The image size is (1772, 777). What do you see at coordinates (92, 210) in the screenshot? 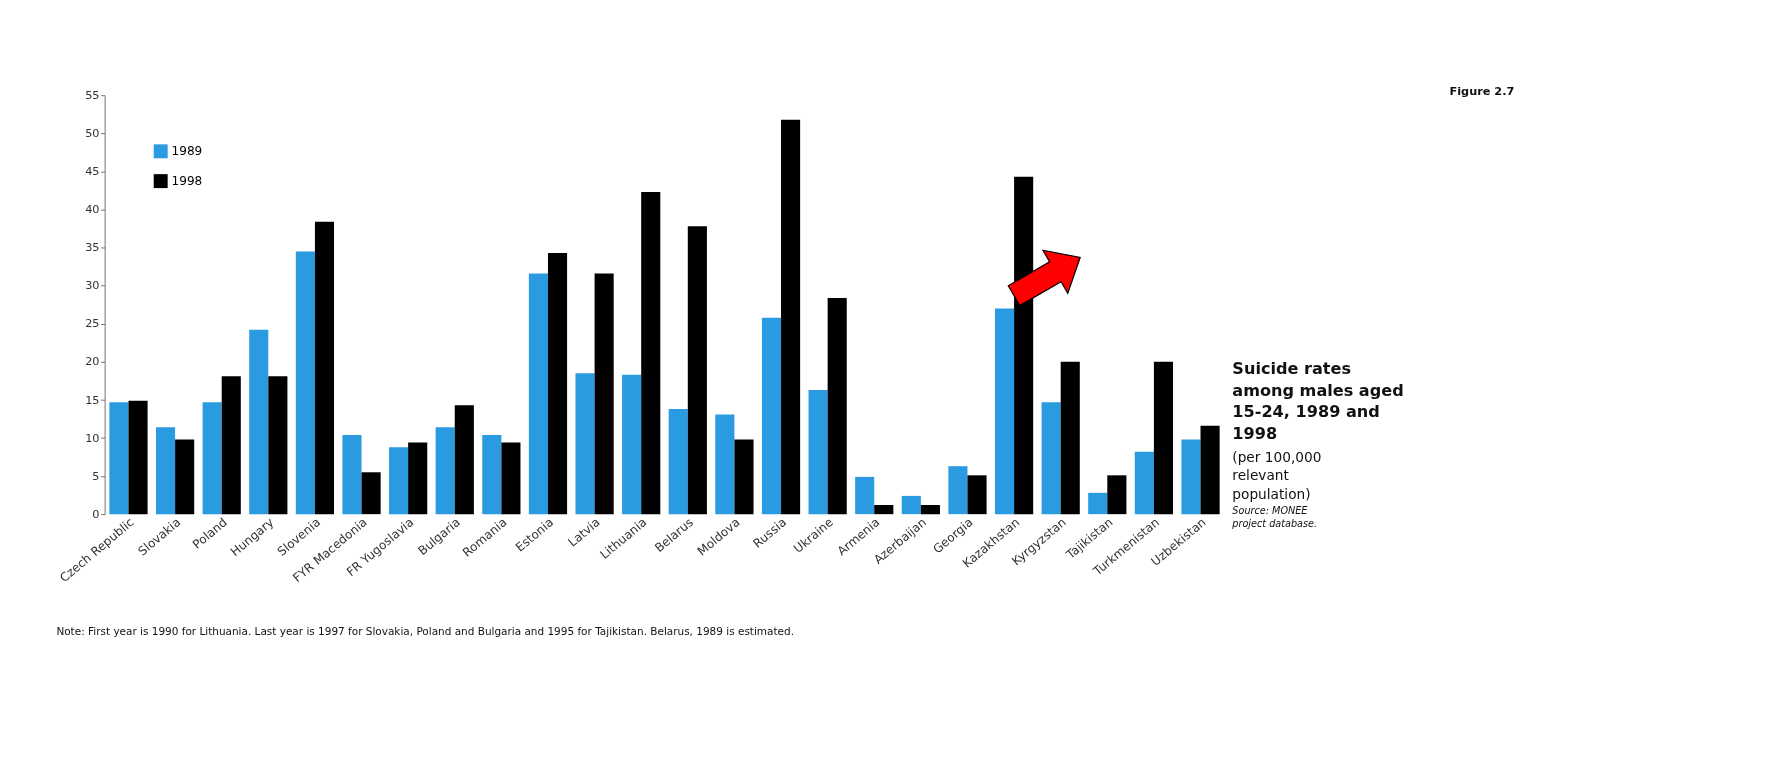
I see `y-tick-label: 40` at bounding box center [92, 210].